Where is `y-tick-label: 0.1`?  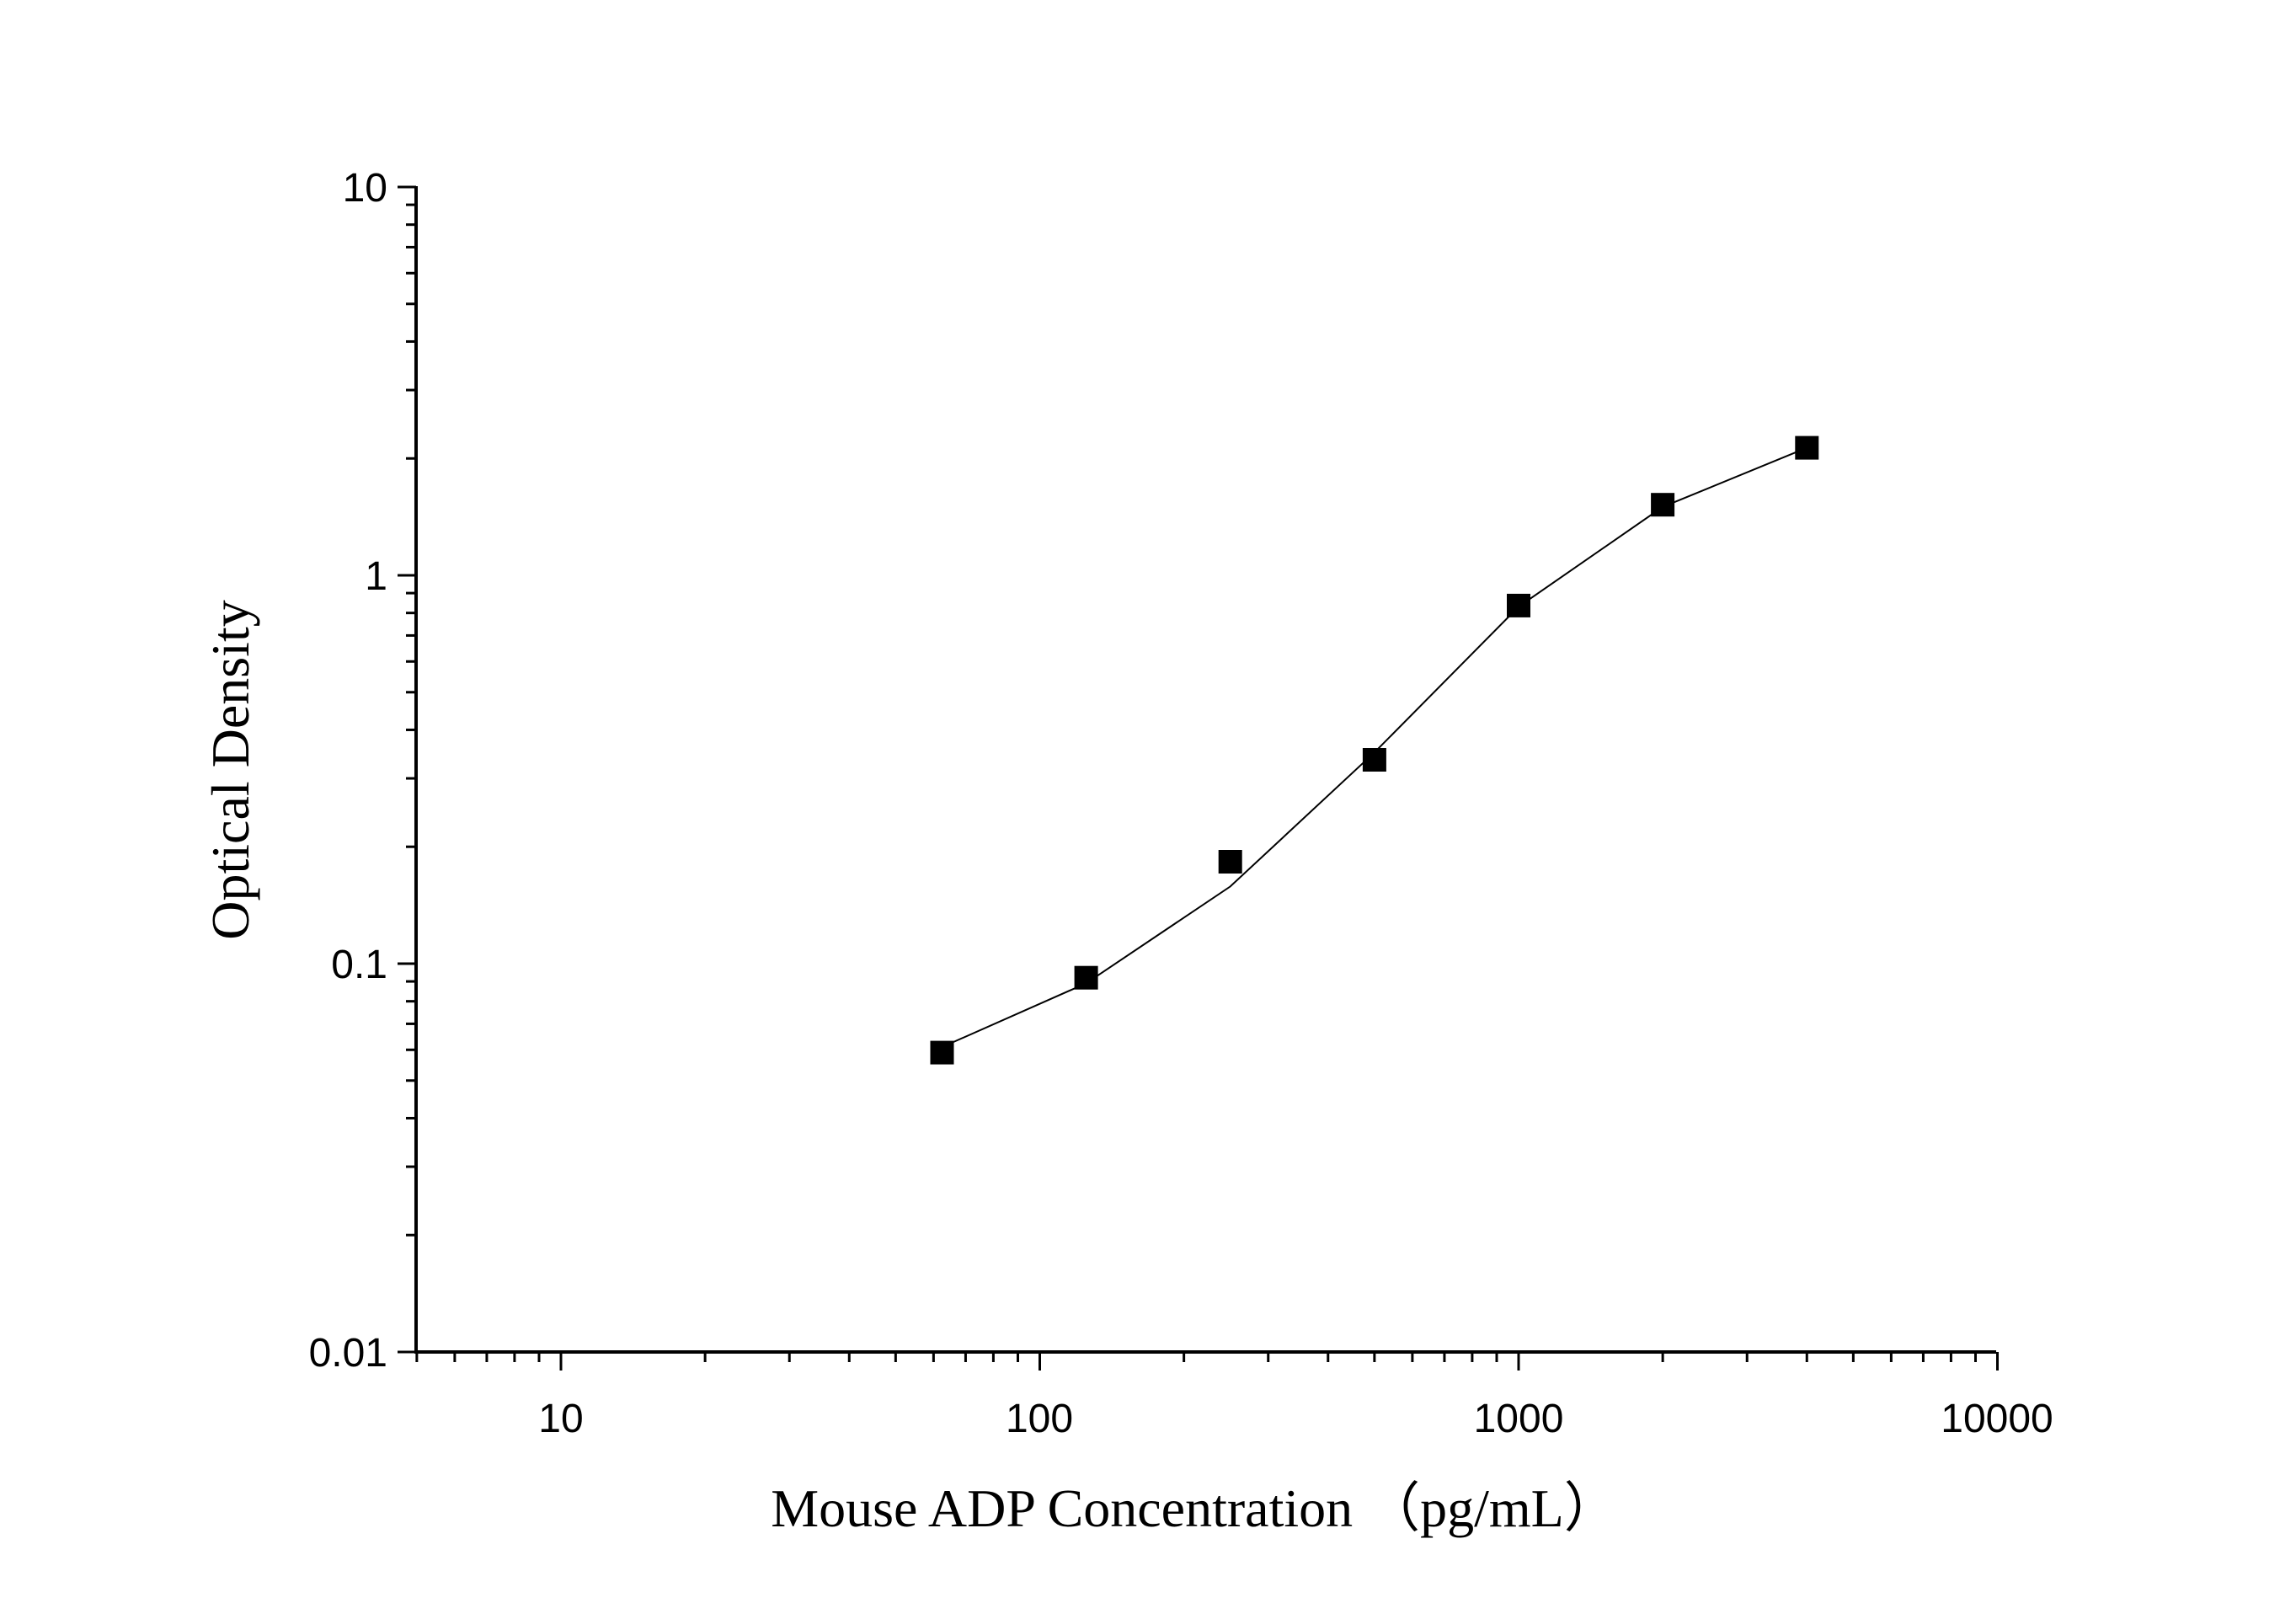 y-tick-label: 0.1 is located at coordinates (359, 965).